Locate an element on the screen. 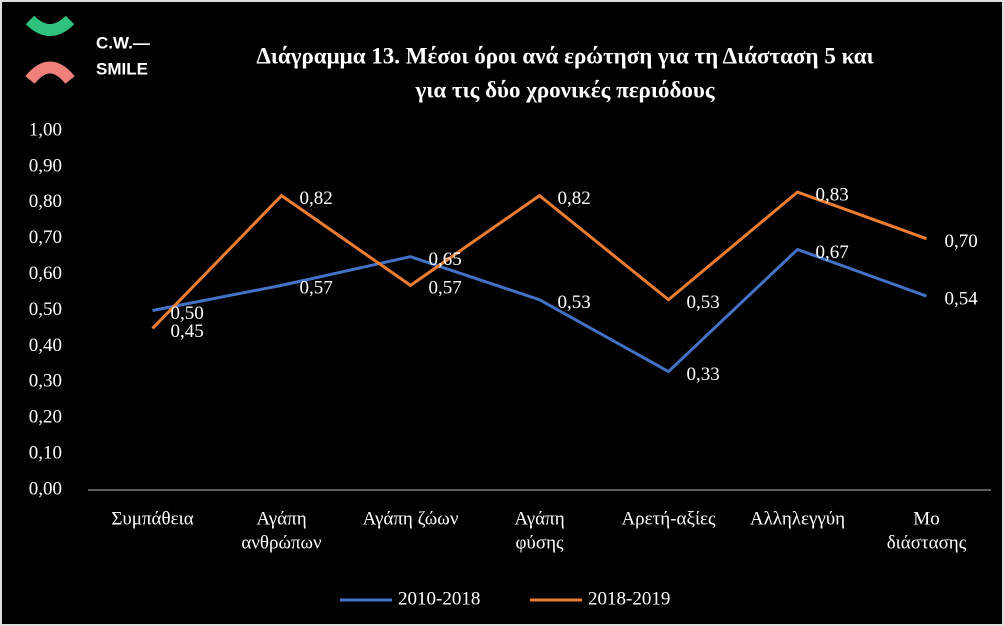  y-tick-label: 0,60 is located at coordinates (45, 273).